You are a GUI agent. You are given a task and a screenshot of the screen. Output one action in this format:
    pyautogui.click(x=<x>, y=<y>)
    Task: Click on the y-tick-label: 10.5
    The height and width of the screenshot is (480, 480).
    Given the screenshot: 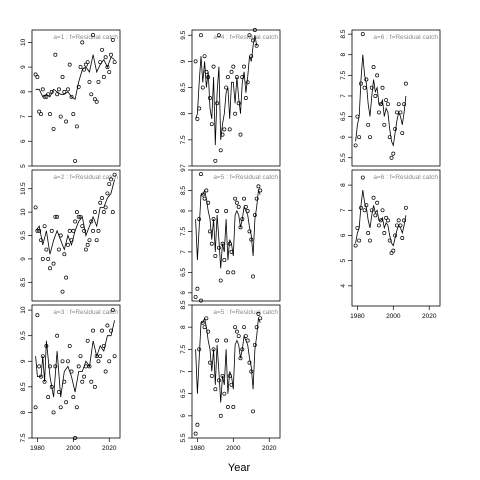 What is the action you would take?
    pyautogui.click(x=23, y=188)
    